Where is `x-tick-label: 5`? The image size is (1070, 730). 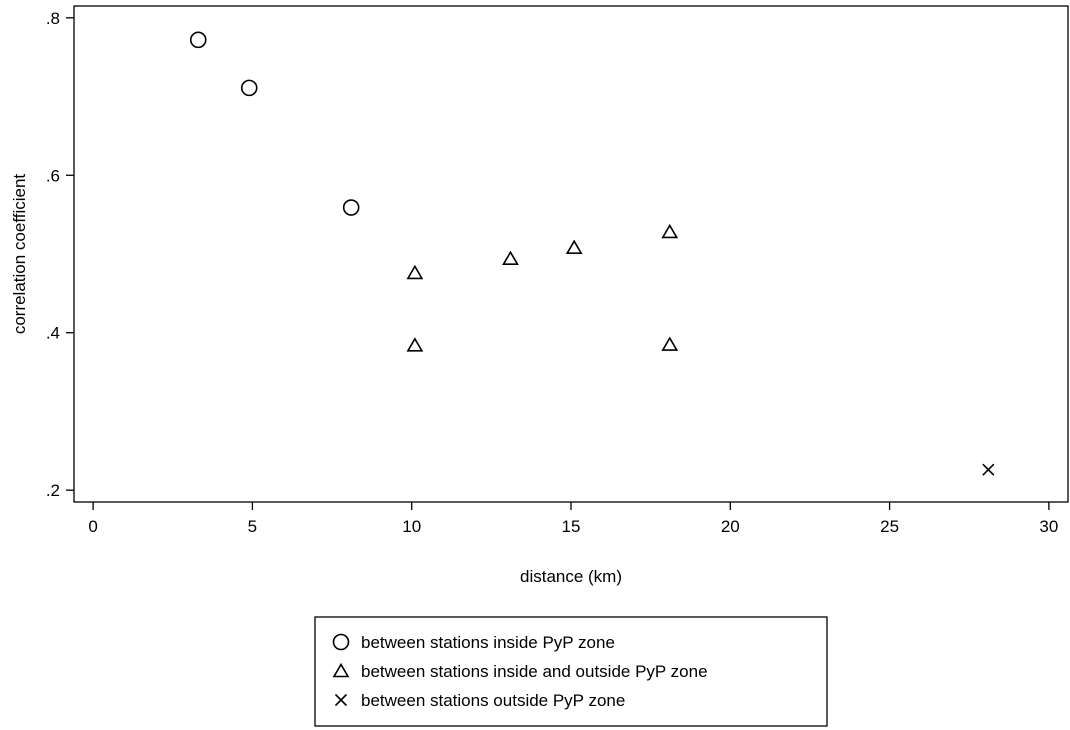 x-tick-label: 5 is located at coordinates (252, 526).